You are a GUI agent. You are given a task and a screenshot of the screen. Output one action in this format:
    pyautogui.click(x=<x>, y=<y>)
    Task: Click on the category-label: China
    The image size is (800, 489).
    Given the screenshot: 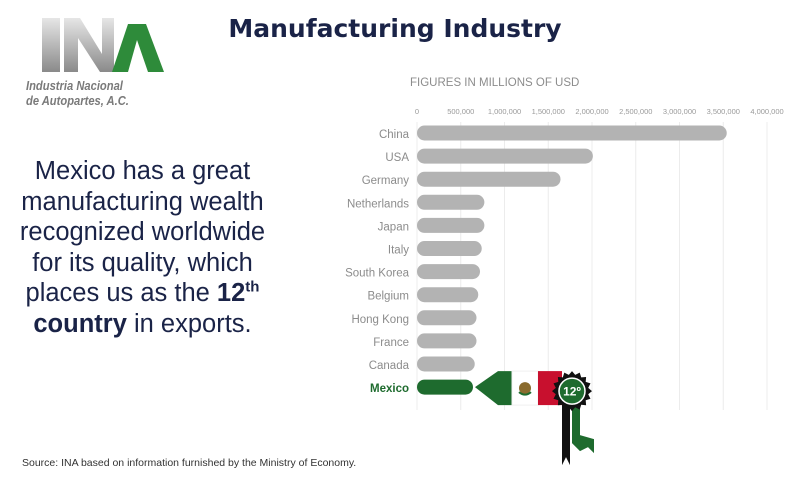 What is the action you would take?
    pyautogui.click(x=394, y=135)
    